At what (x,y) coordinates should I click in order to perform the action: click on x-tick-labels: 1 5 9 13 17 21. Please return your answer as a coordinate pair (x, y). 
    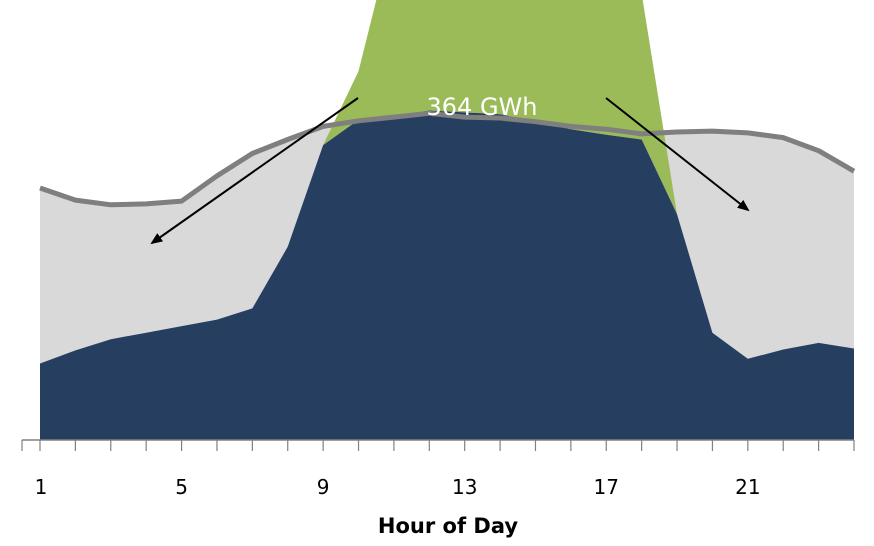
    Looking at the image, I should click on (398, 487).